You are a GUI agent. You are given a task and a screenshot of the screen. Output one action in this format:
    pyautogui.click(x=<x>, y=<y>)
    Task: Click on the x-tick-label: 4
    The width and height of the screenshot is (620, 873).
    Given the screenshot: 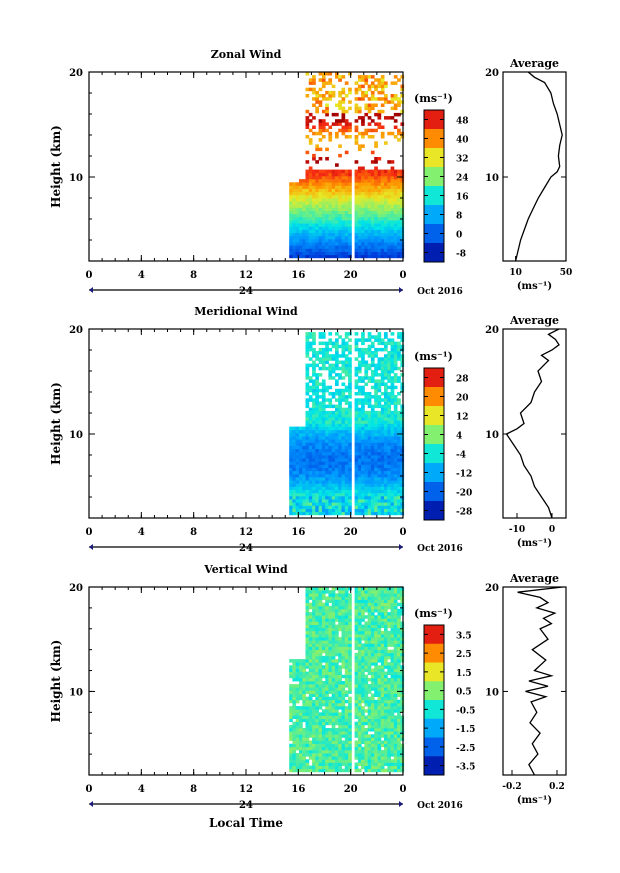 What is the action you would take?
    pyautogui.click(x=141, y=532)
    